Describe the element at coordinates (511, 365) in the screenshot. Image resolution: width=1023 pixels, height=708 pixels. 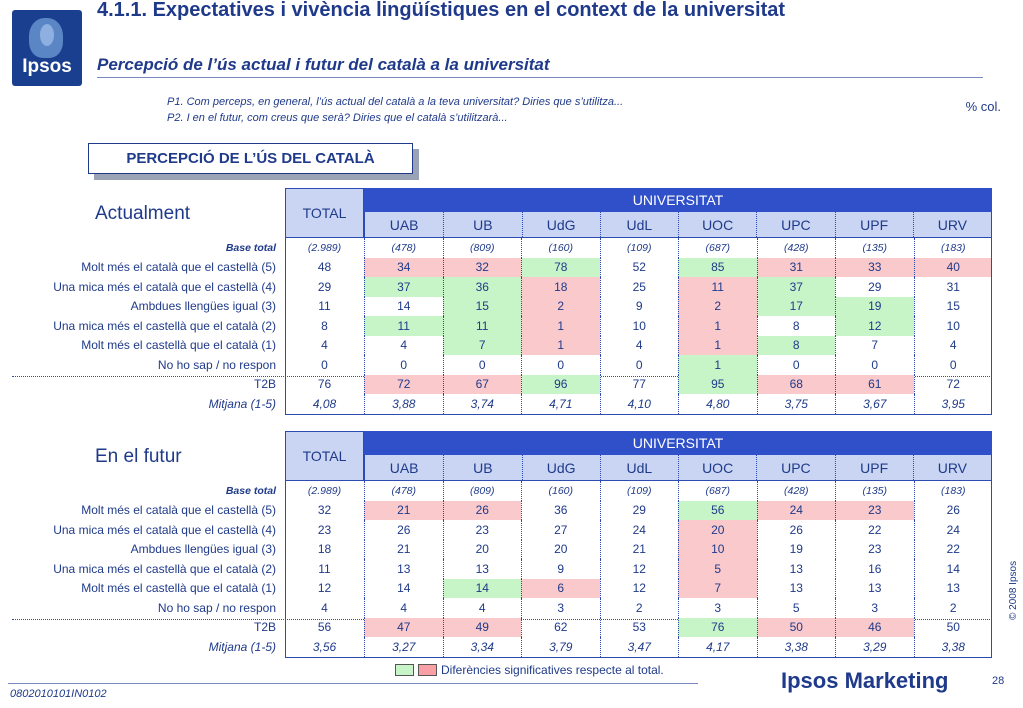
I see `table-row: No ho sap / no respon 0 0 0 0 0 1 0 0 0` at that location.